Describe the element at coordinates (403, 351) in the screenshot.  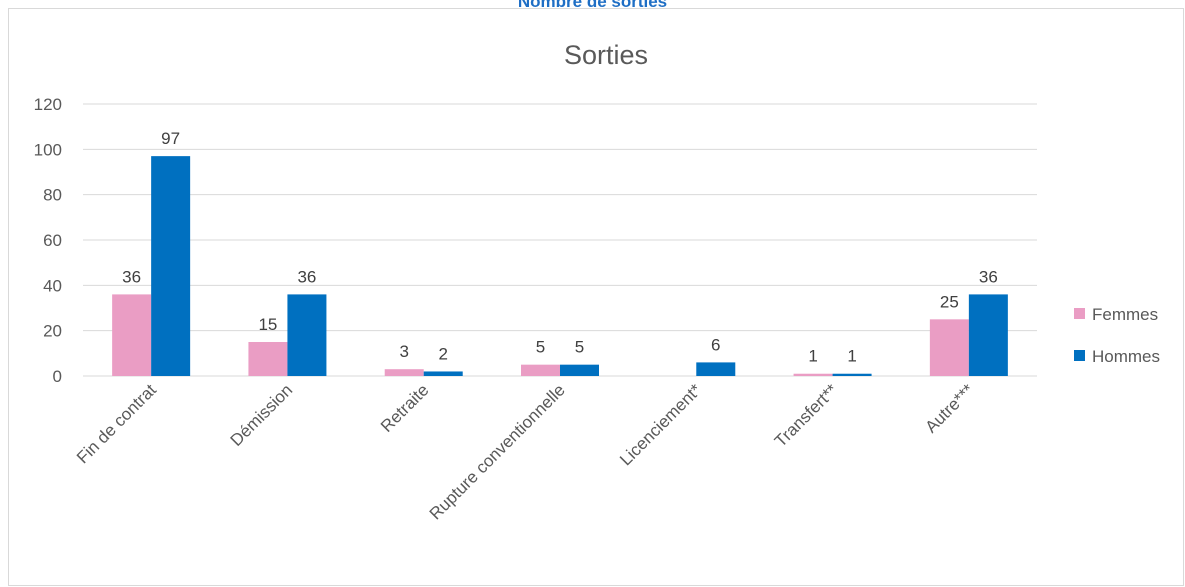
I see `data-label: 3` at that location.